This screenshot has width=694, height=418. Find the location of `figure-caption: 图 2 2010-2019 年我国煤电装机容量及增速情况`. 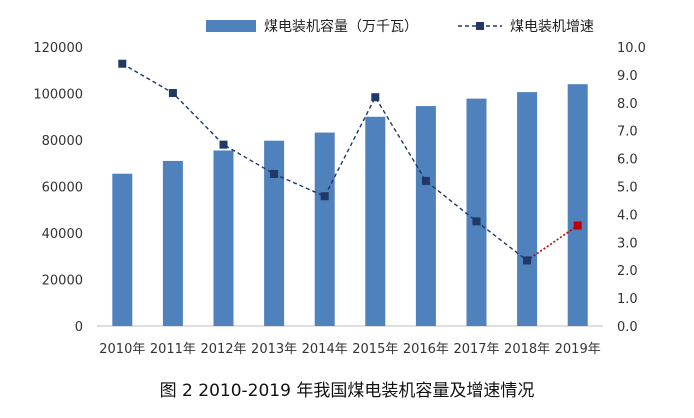

figure-caption: 图 2 2010-2019 年我国煤电装机容量及增速情况 is located at coordinates (347, 391).